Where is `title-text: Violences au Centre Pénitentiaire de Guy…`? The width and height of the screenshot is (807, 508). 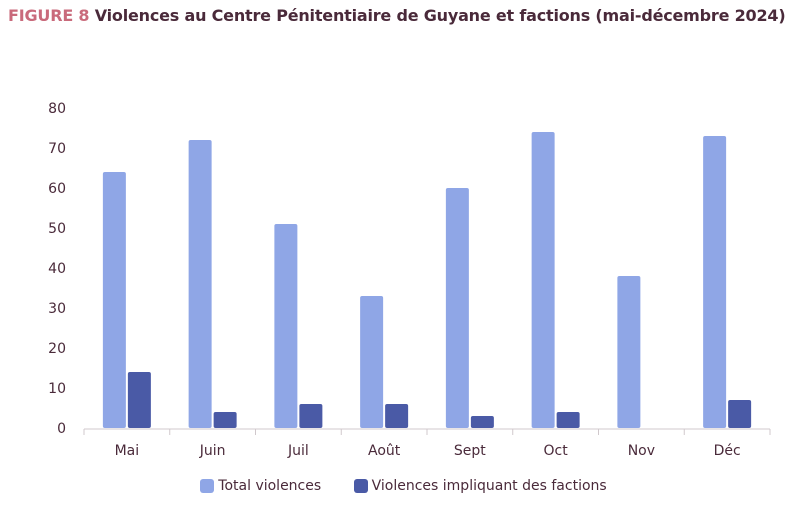
title-text: Violences au Centre Pénitentiaire de Guy… is located at coordinates (440, 15).